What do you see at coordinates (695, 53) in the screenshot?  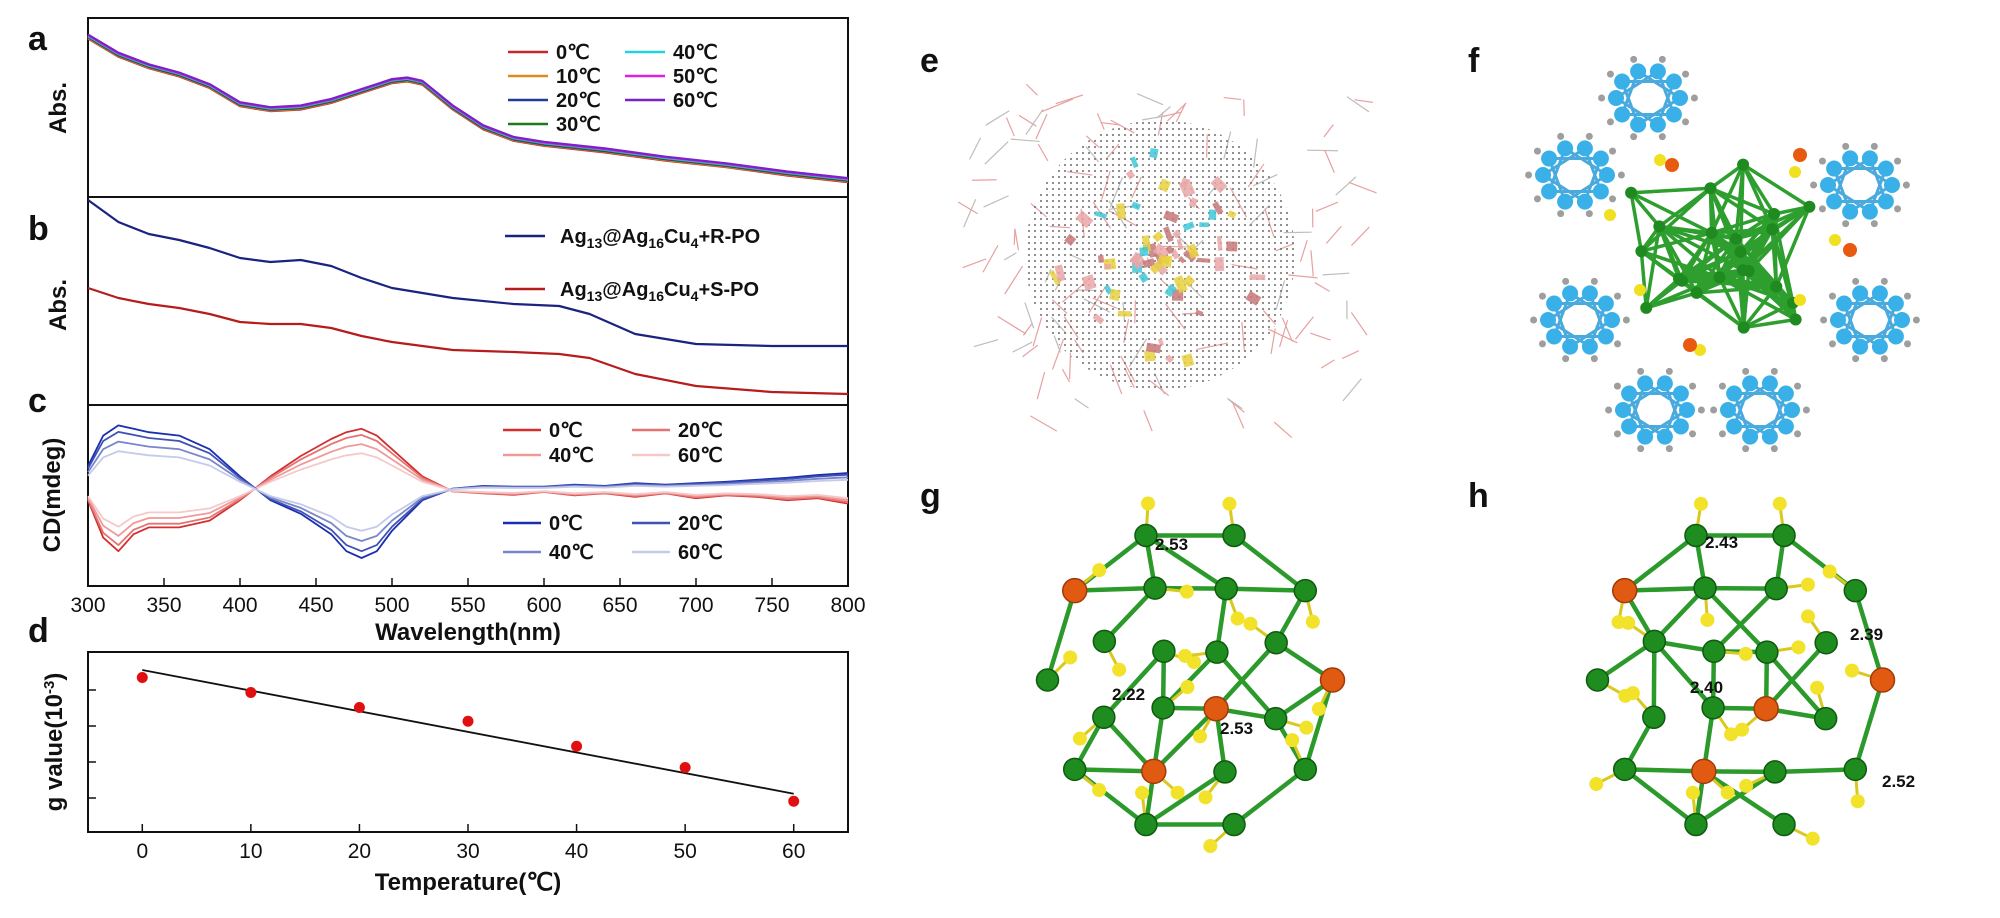 I see `legend-label: 40℃` at bounding box center [695, 53].